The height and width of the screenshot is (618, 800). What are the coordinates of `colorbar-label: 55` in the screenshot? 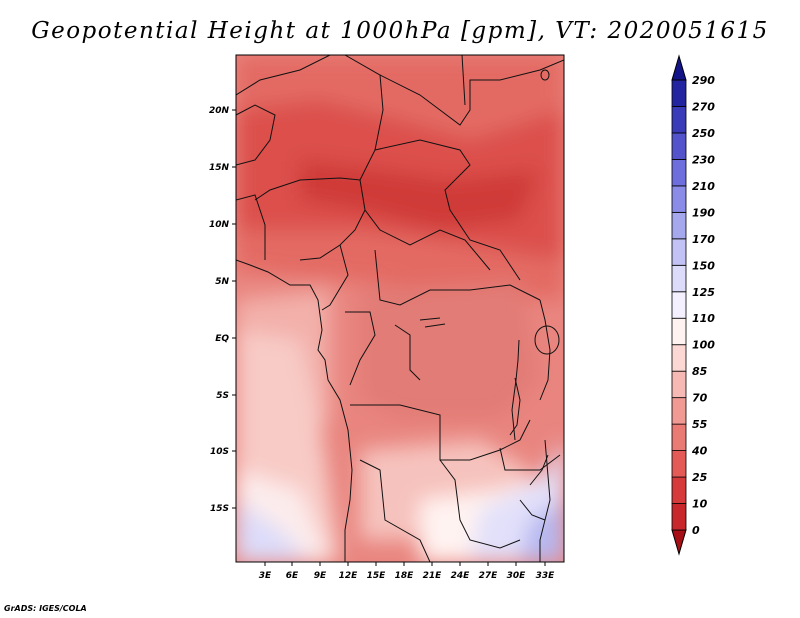 It's located at (700, 424).